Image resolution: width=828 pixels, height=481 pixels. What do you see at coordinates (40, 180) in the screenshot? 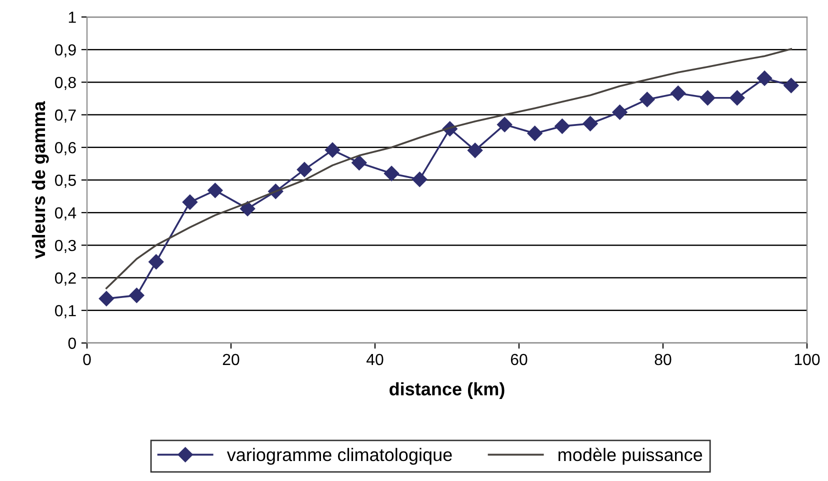
I see `y-axis-title: valeurs de gamma` at bounding box center [40, 180].